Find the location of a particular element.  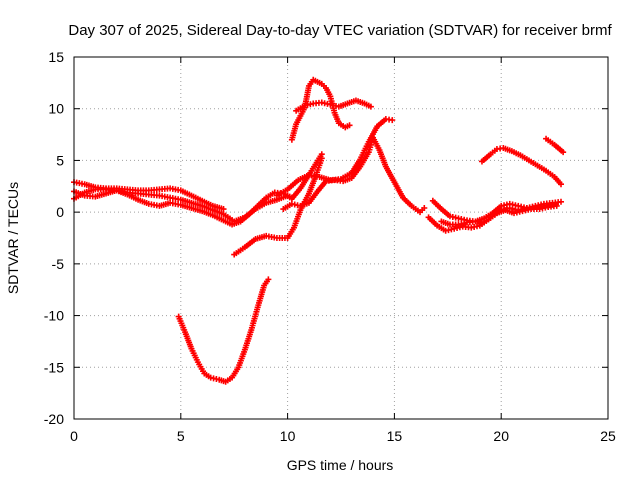

x-tick-label: 15 is located at coordinates (395, 436).